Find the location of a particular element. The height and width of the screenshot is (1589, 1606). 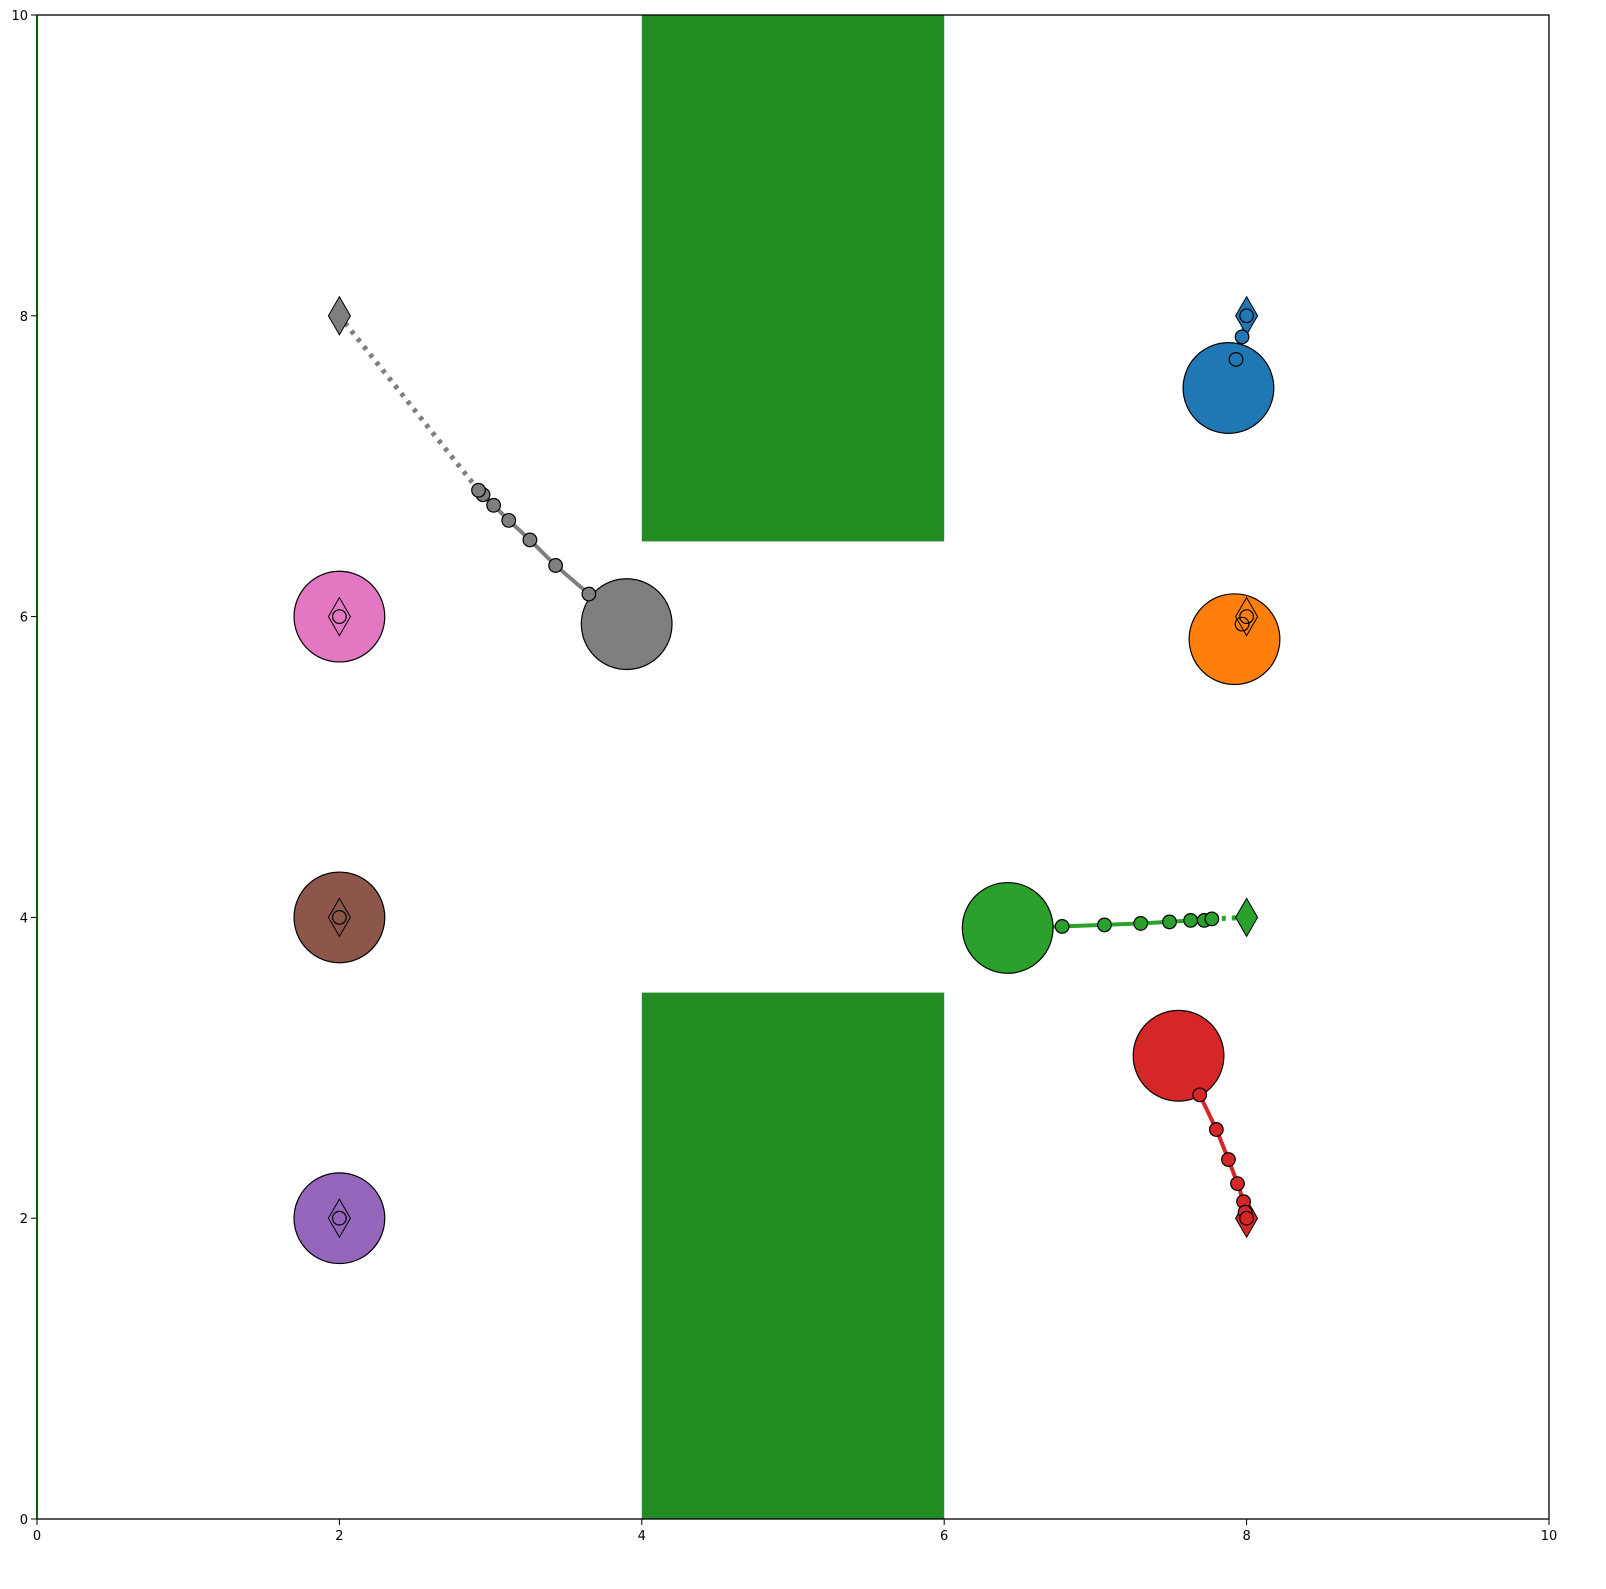

agent-3-body is located at coordinates (1007, 927).